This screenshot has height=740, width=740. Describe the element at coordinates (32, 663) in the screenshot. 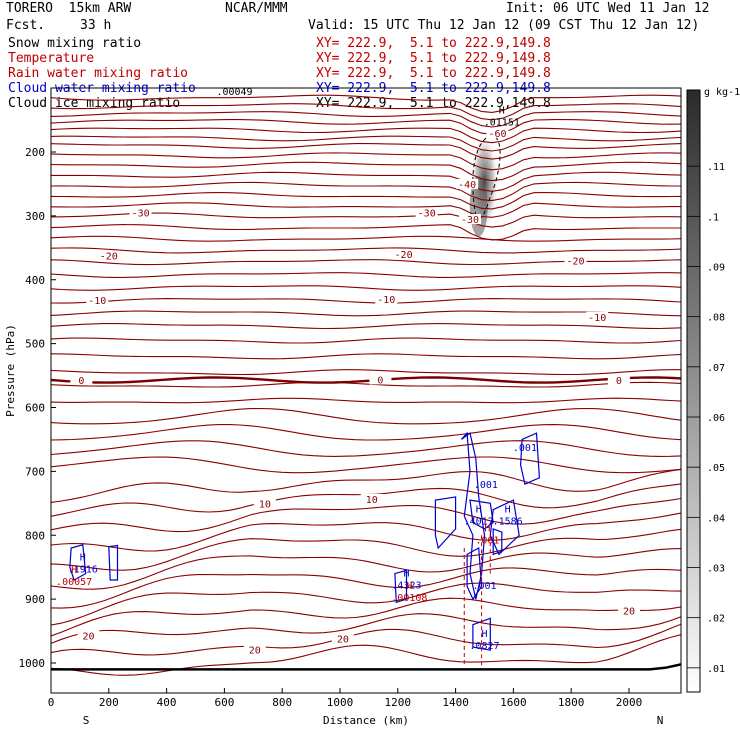

I see `y-tick-label: 1000` at that location.